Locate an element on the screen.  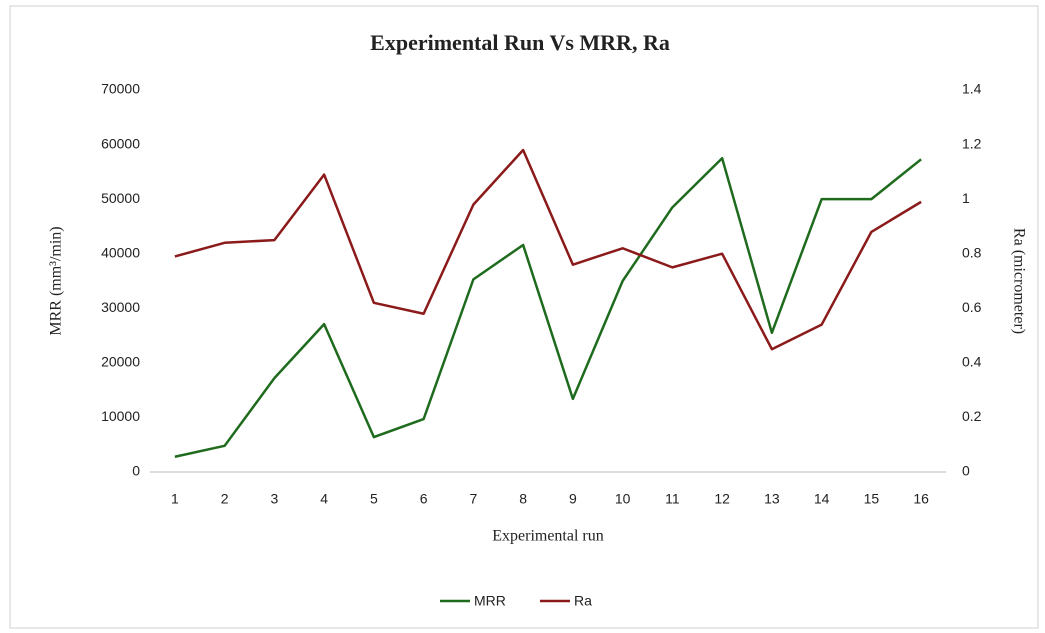
y-tick-label: 20000 is located at coordinates (120, 362).